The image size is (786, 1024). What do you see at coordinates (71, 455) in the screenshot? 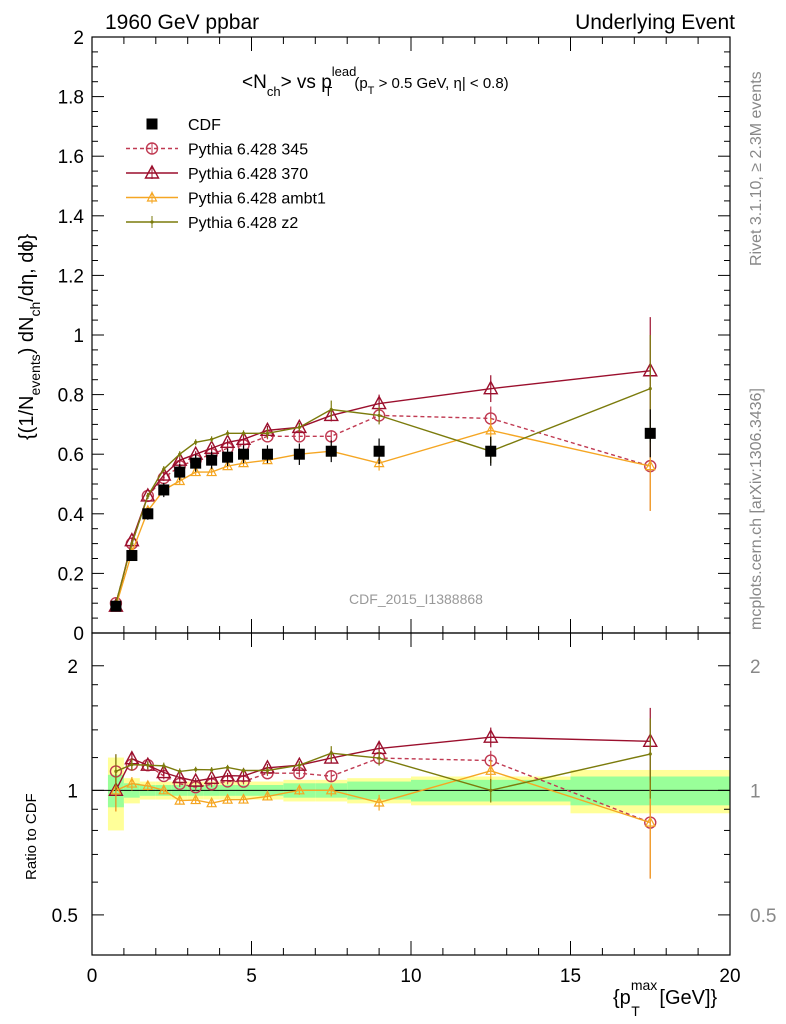
I see `y-tick-label: 0.6` at bounding box center [71, 455].